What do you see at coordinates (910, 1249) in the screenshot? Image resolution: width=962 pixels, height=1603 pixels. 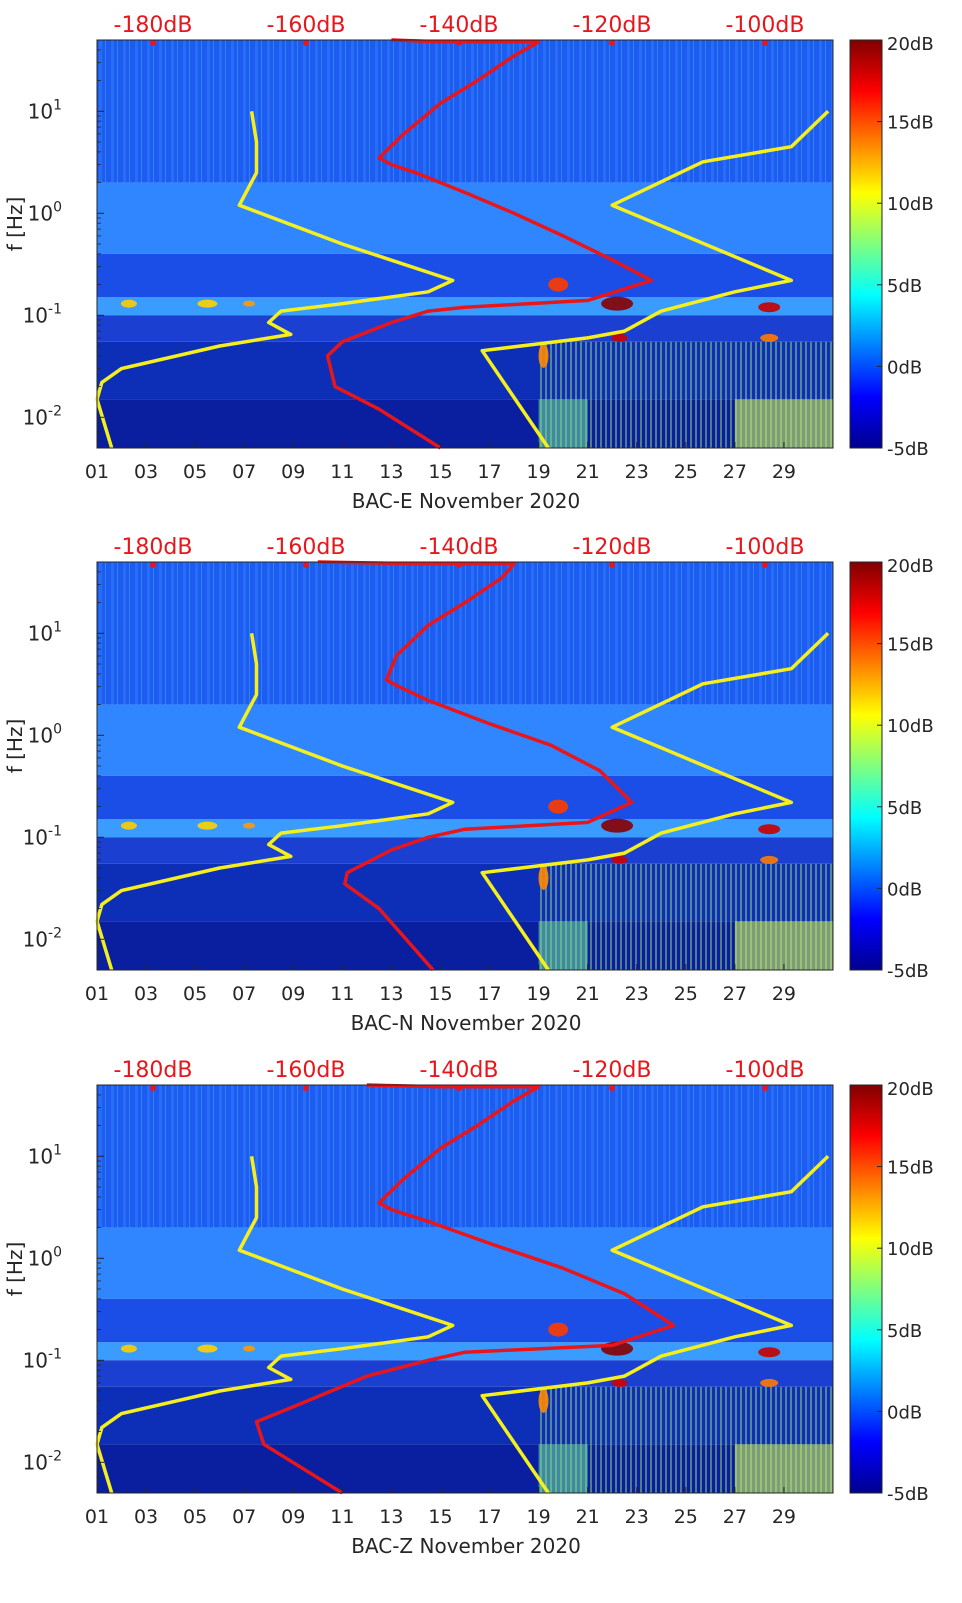 I see `colorbar-tick-label: 10dB` at bounding box center [910, 1249].